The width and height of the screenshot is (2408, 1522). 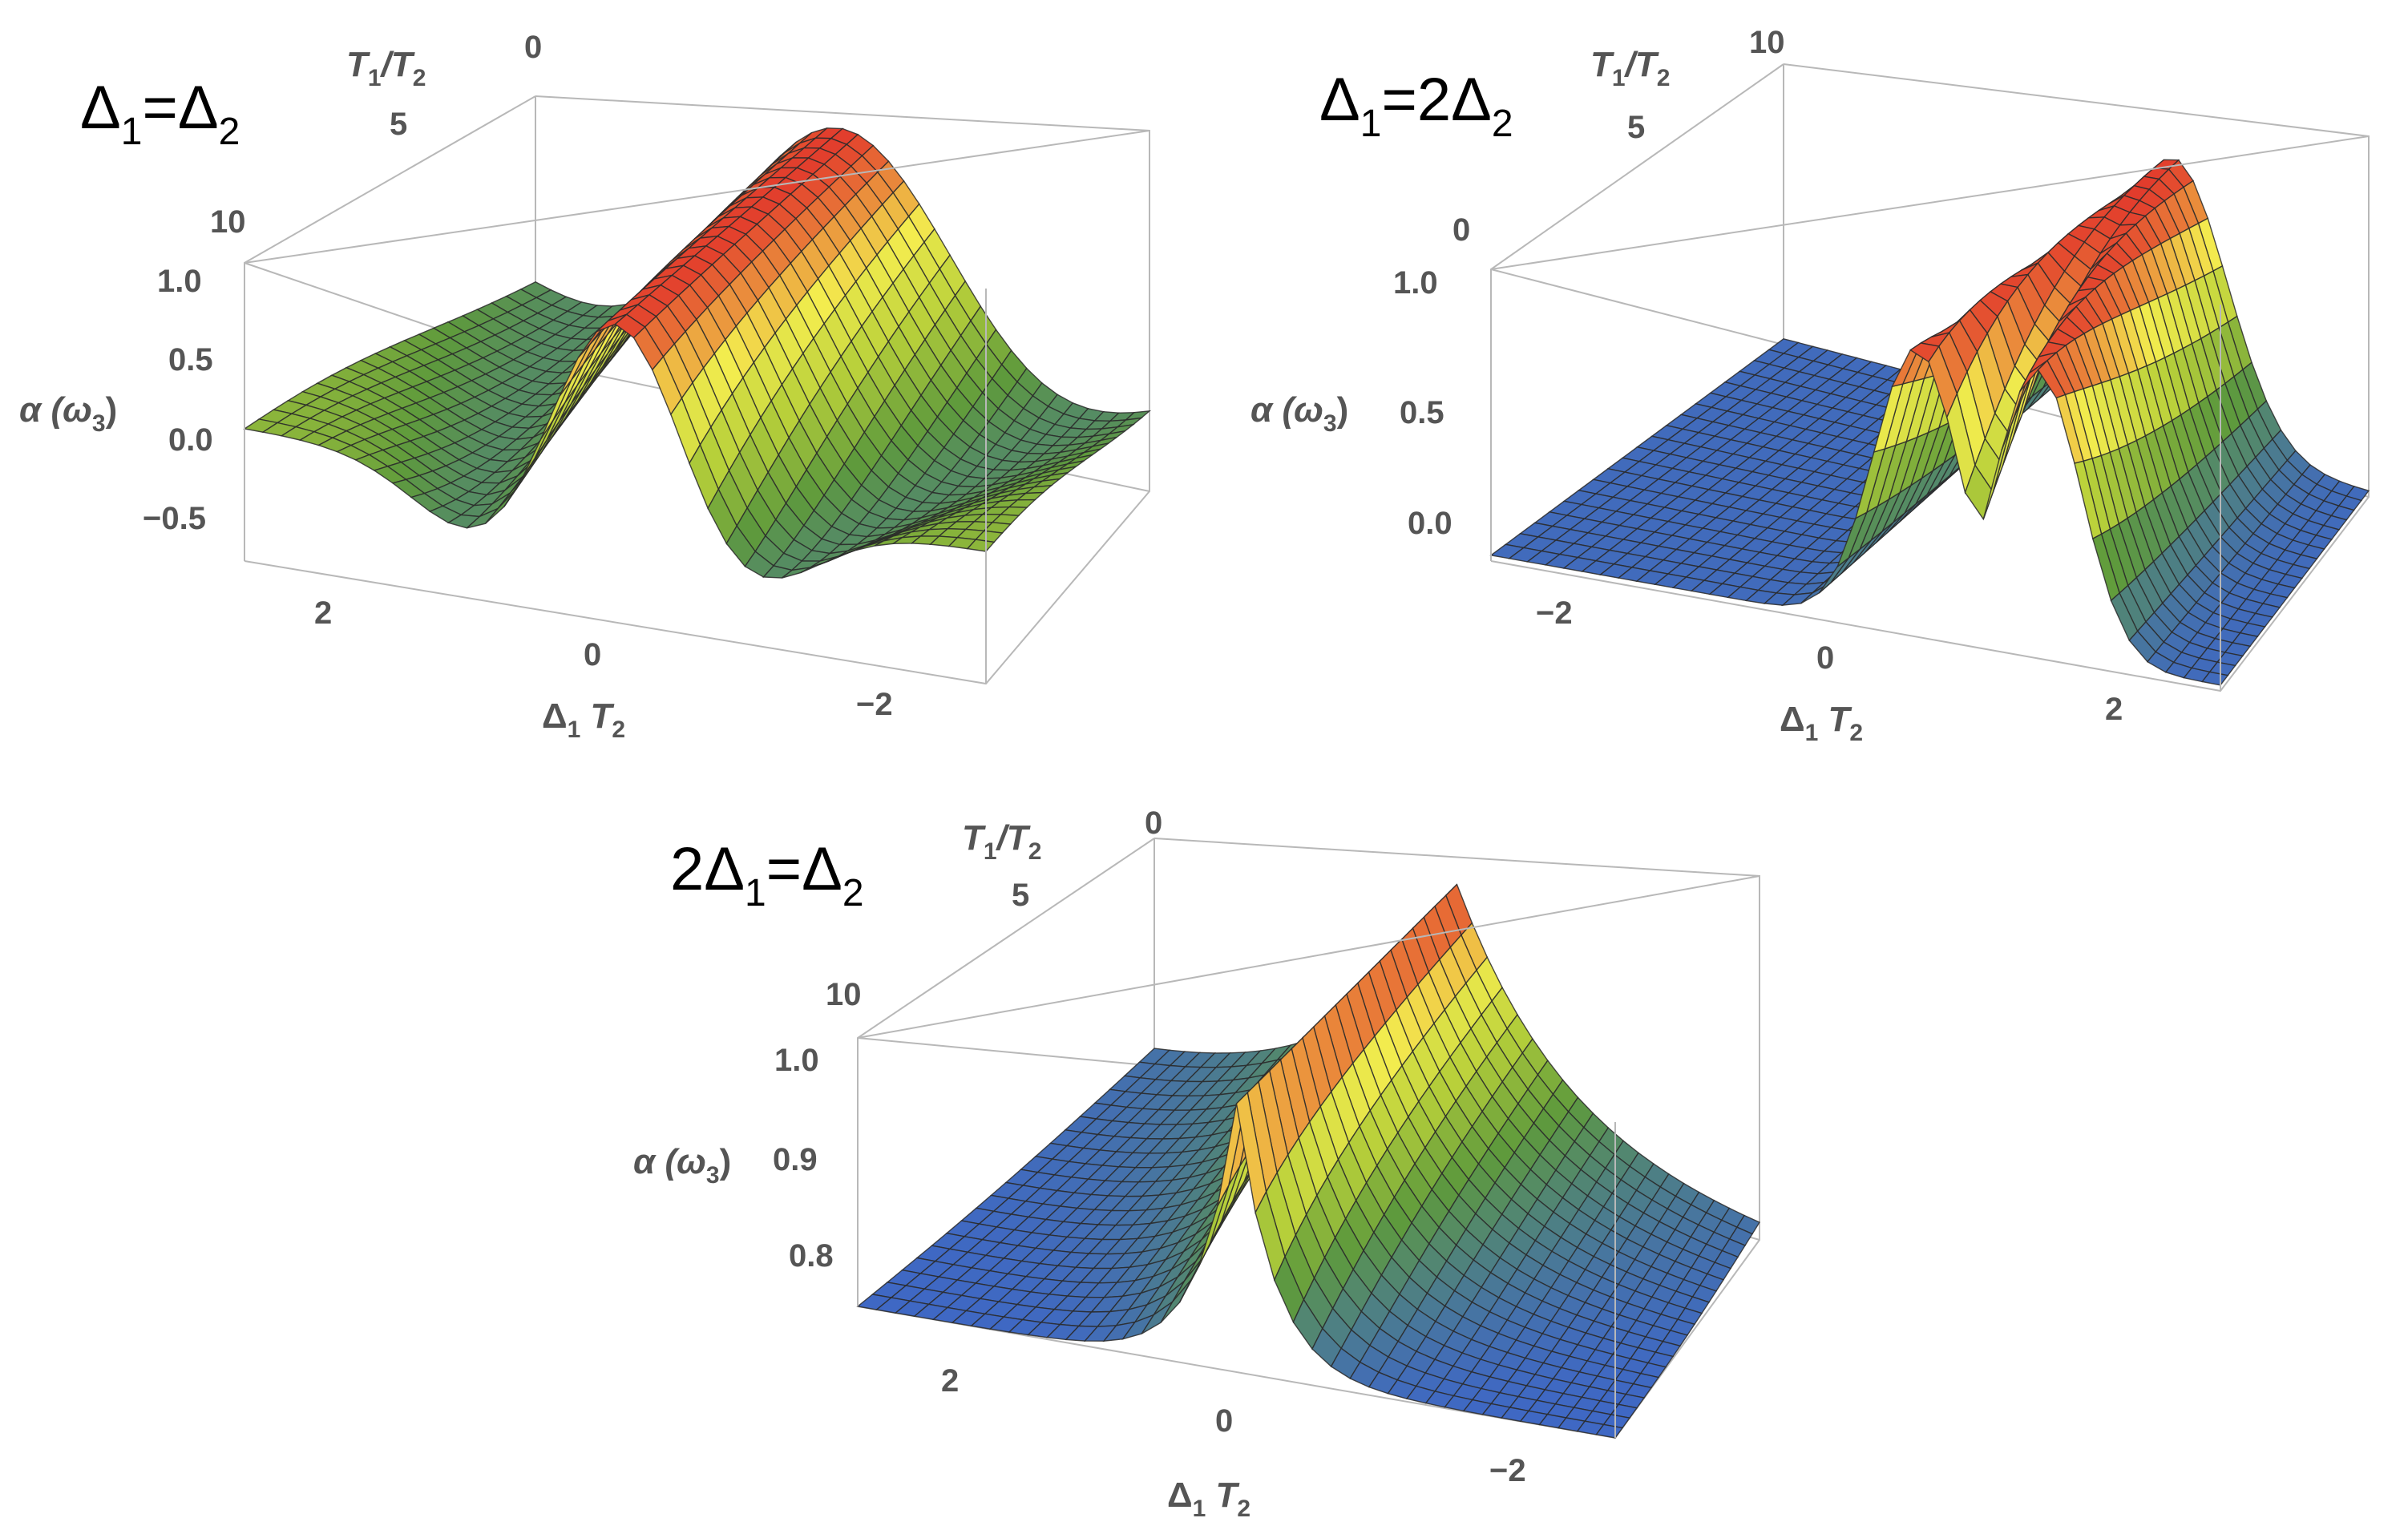 I want to click on title-eq: =2Δ, so click(x=1436, y=100).